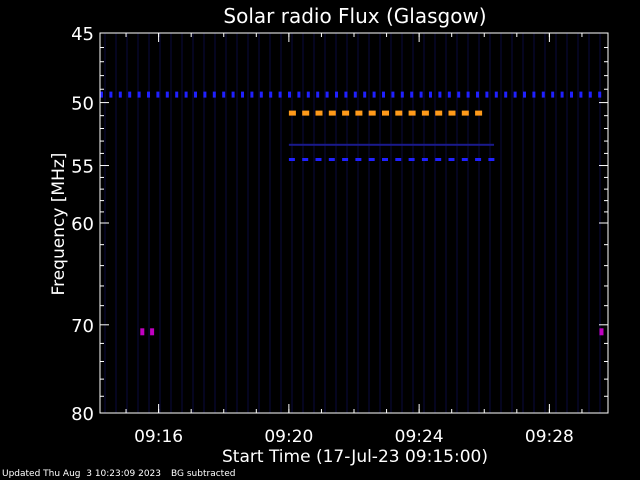  What do you see at coordinates (82, 474) in the screenshot?
I see `updated-timestamp: Updated Thu Aug 3 10:23:09 2023` at bounding box center [82, 474].